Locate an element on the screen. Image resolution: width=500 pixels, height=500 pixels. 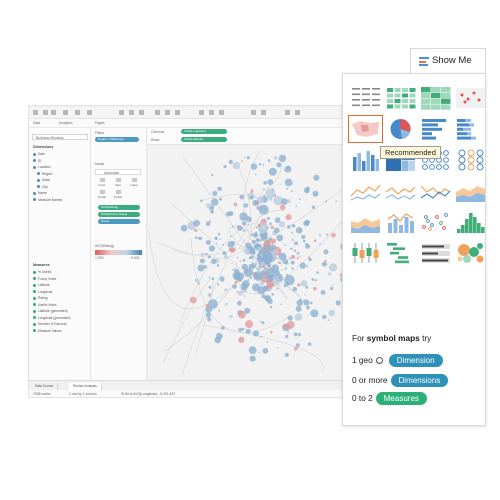
field-label: Funny Votes is located at coordinates (47, 278).